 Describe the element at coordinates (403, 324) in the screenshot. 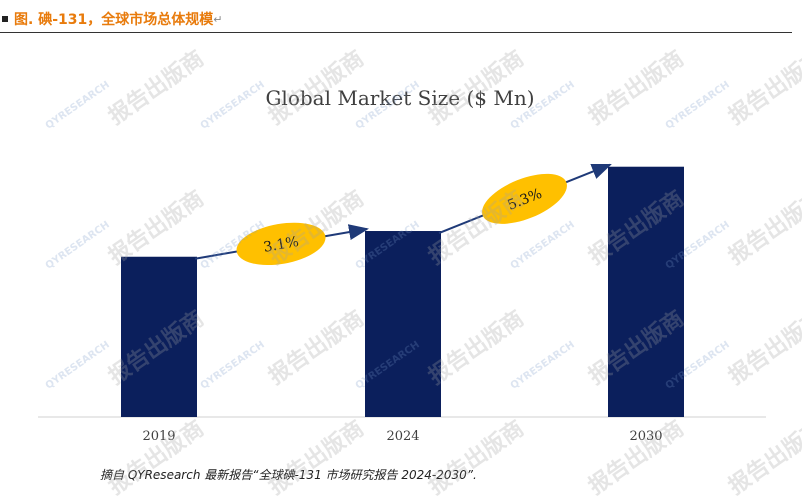

I see `bar-2024` at that location.